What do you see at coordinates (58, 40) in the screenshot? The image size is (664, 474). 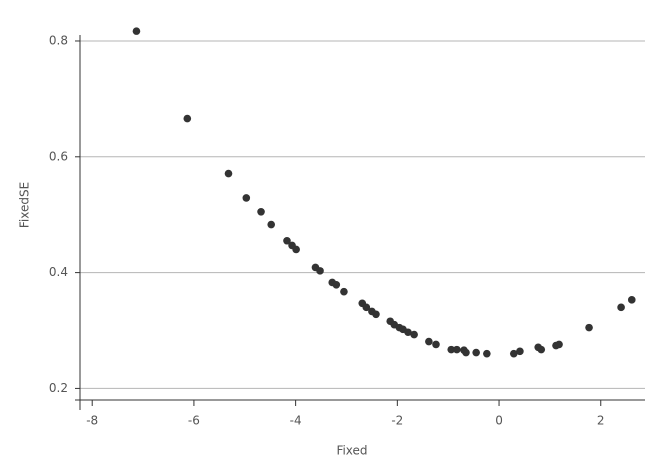 I see `y-tick-label: 0.8` at bounding box center [58, 40].